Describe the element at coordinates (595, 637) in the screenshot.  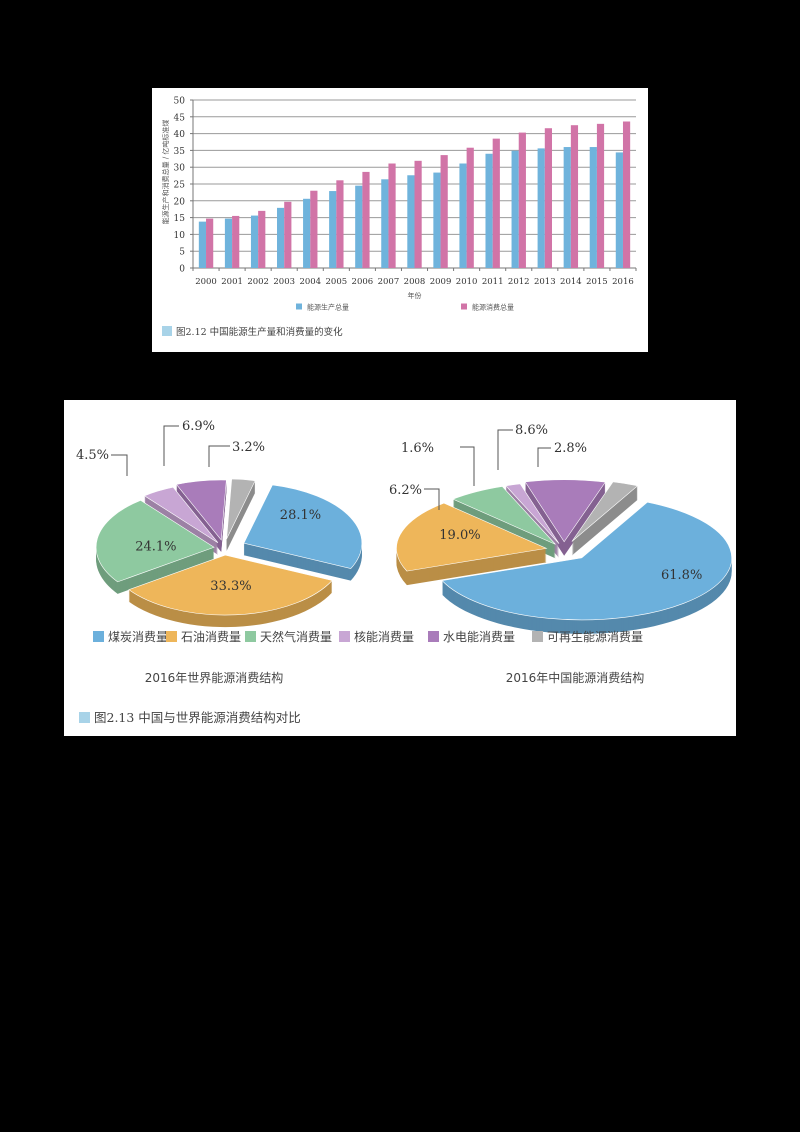
I see `legend-label: 可再生能源消费量` at that location.